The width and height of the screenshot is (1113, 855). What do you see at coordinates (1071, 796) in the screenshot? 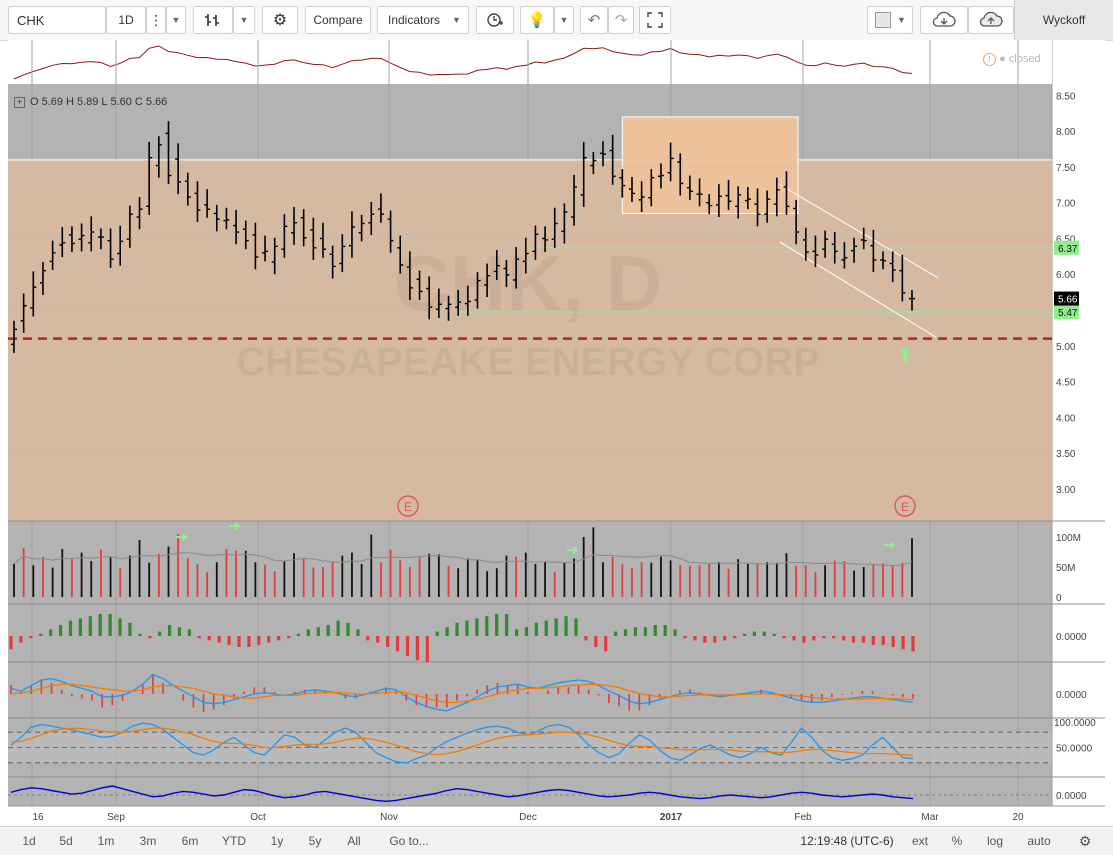
I see `oscillator-tick-label: 0.0000` at bounding box center [1071, 796].